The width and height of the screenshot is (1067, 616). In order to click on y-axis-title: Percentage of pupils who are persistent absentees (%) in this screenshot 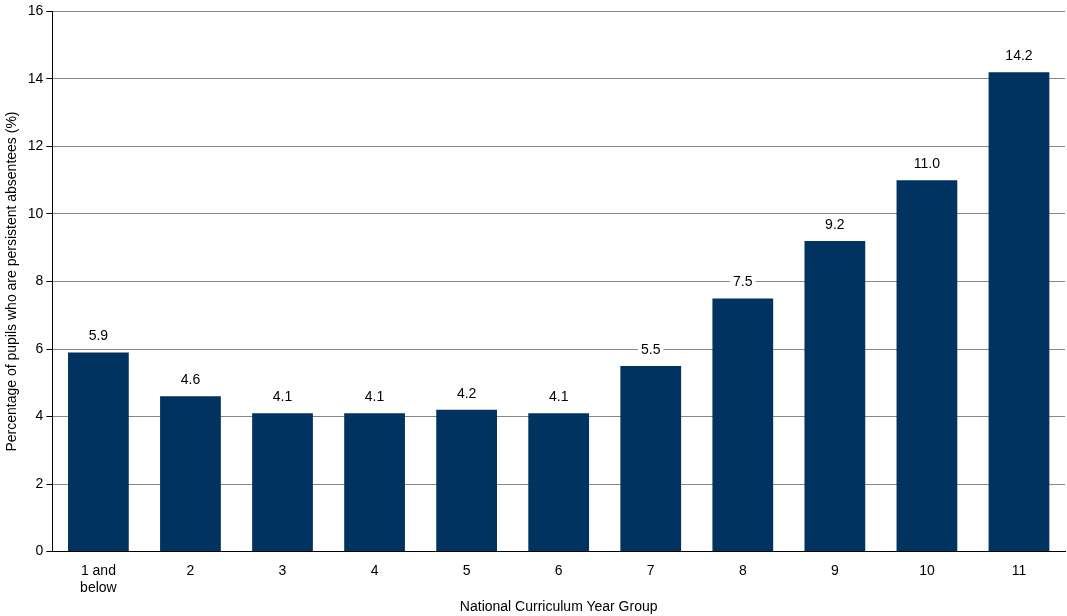, I will do `click(11, 281)`.